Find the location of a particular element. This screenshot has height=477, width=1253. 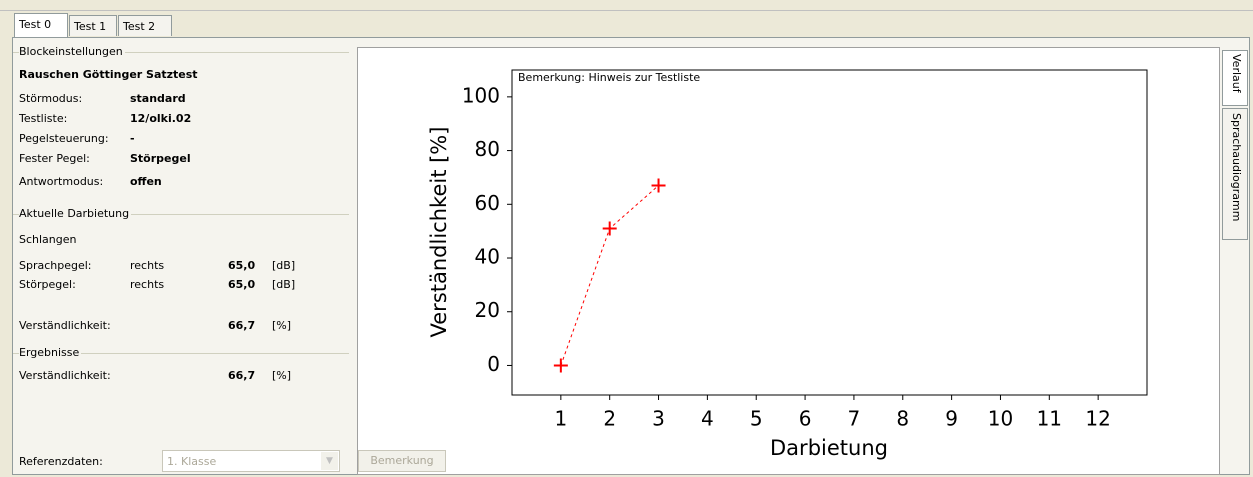

value: - is located at coordinates (132, 138).